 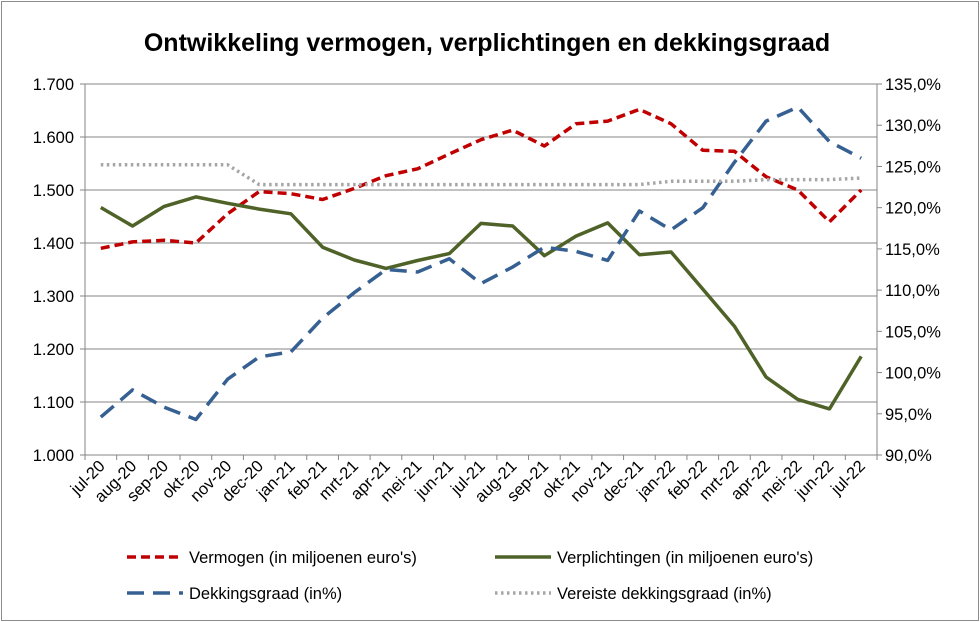 I want to click on y2-tick-label: 130,0%, so click(x=913, y=126).